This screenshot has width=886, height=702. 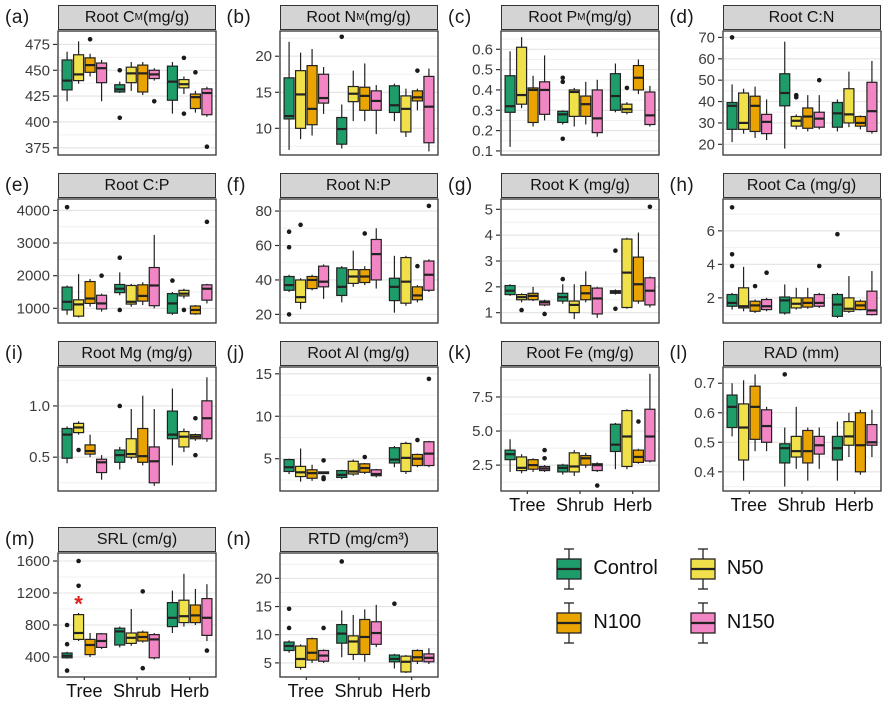 I want to click on y-tick-label: 0.3, so click(x=482, y=110).